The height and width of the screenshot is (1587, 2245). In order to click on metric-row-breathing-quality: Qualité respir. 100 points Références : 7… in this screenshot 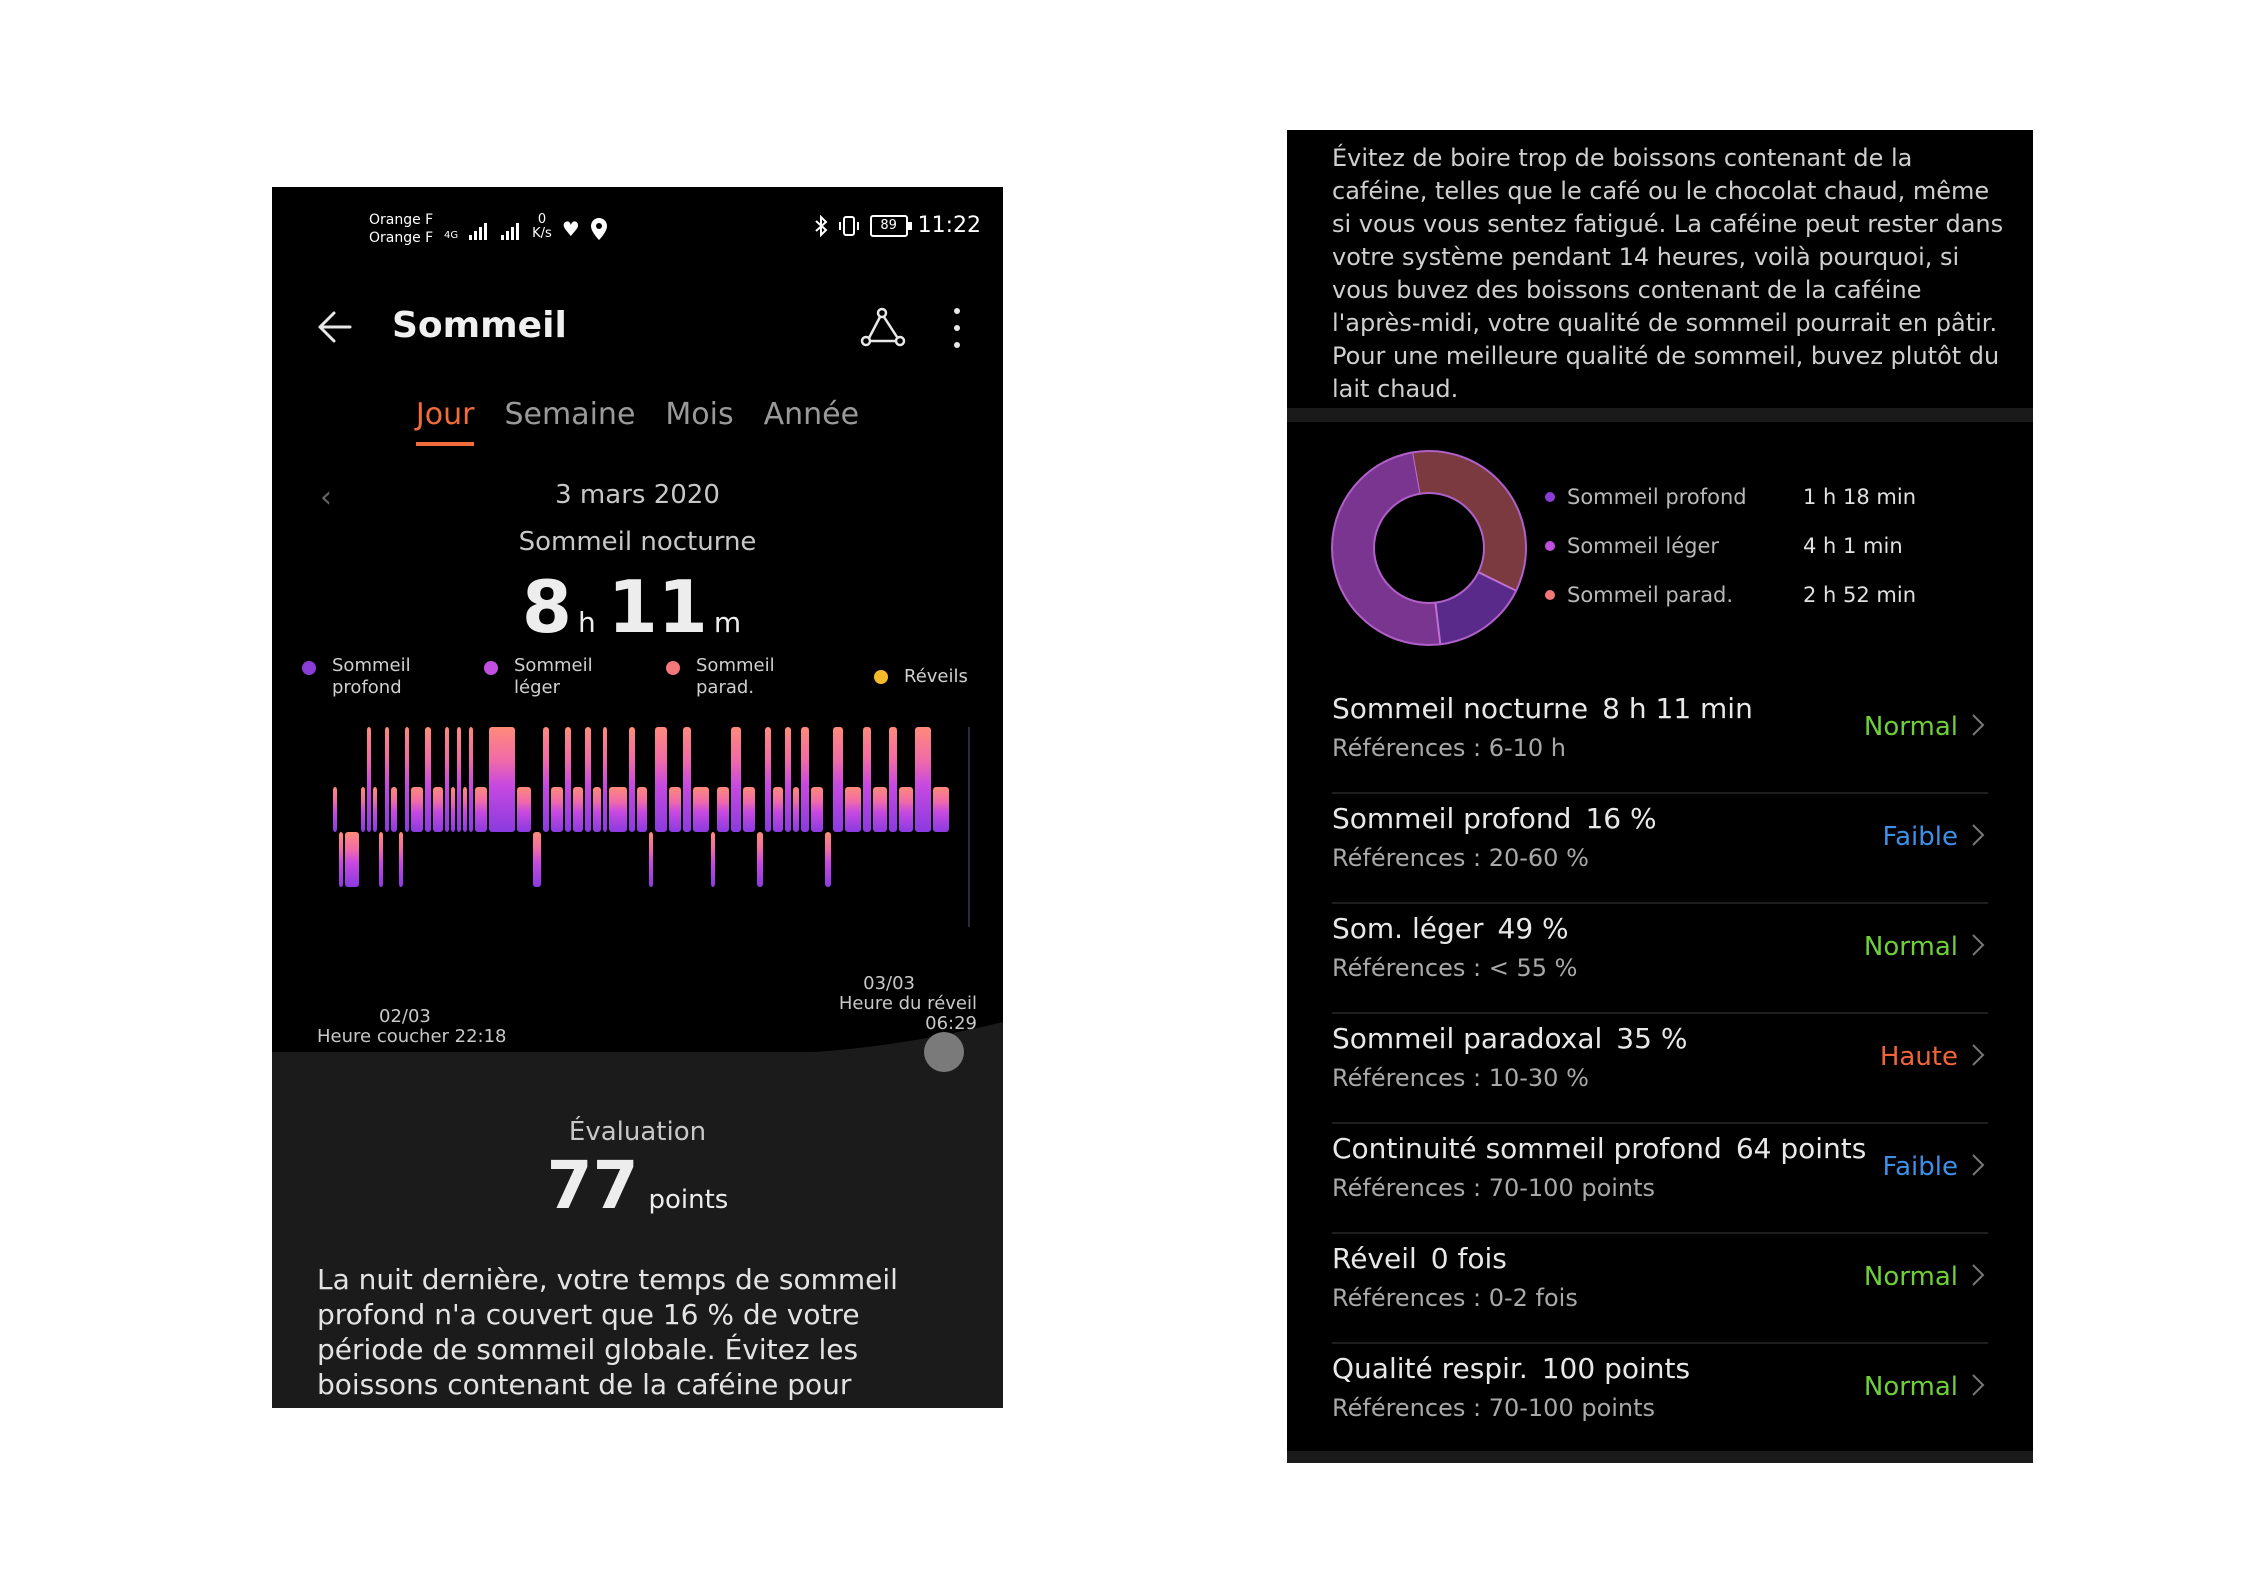, I will do `click(1660, 1397)`.